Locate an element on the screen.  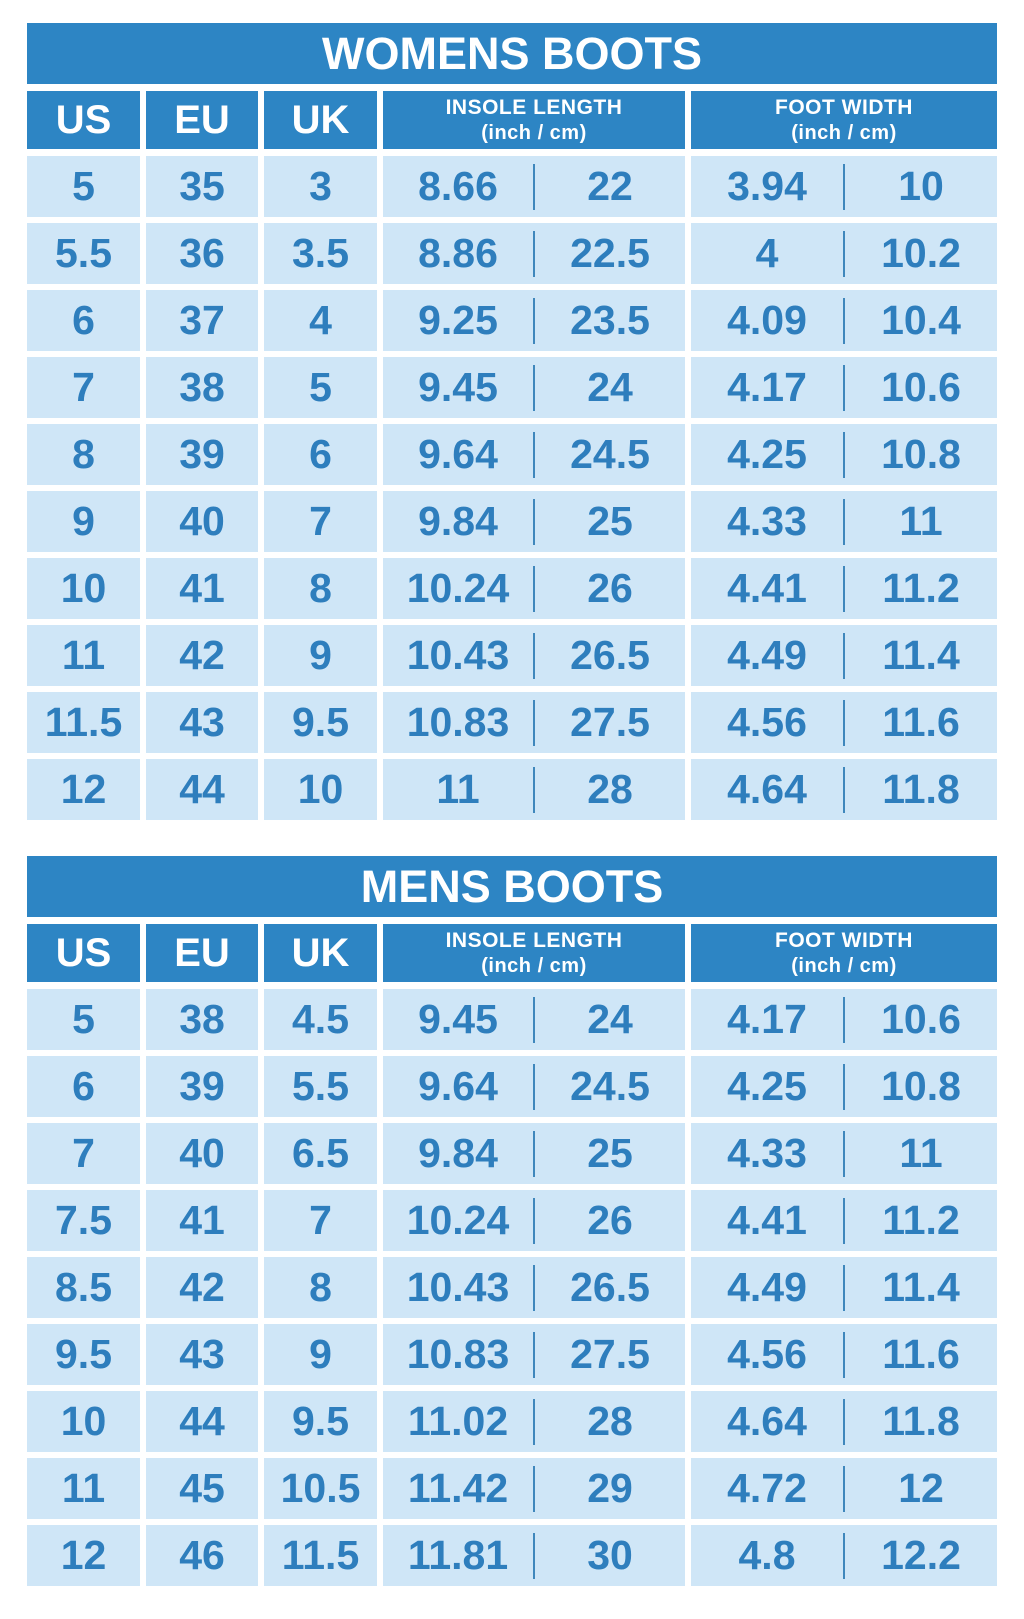
eu-size-cell: 38 is located at coordinates (202, 1019).